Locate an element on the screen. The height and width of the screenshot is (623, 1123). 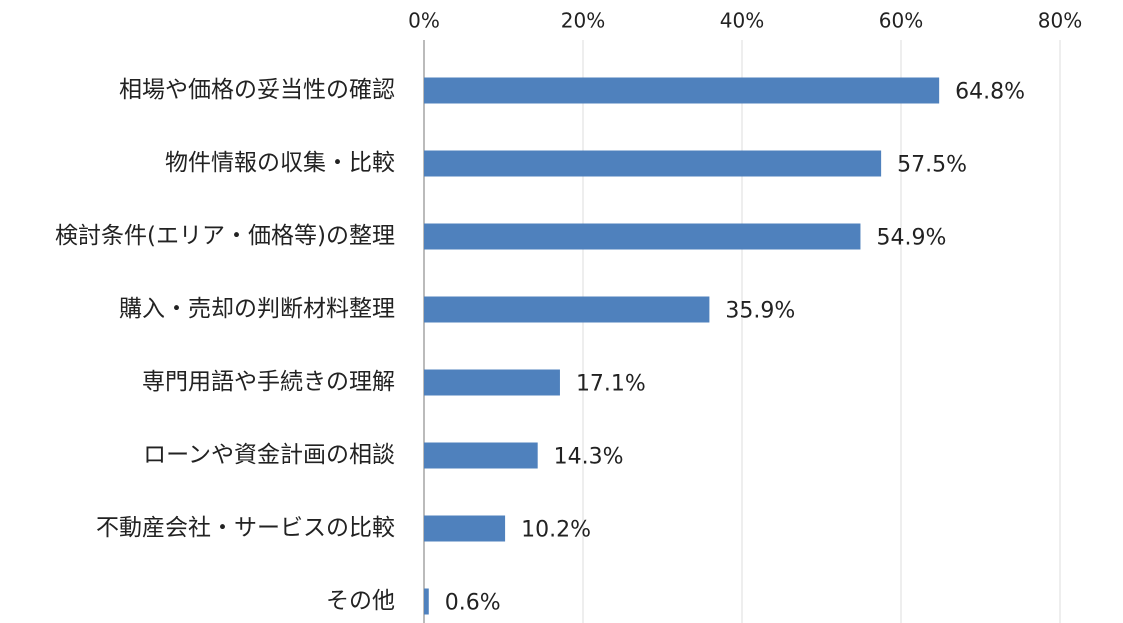
y-tick-label: 不動産会社・サービスの比較 is located at coordinates (245, 528).